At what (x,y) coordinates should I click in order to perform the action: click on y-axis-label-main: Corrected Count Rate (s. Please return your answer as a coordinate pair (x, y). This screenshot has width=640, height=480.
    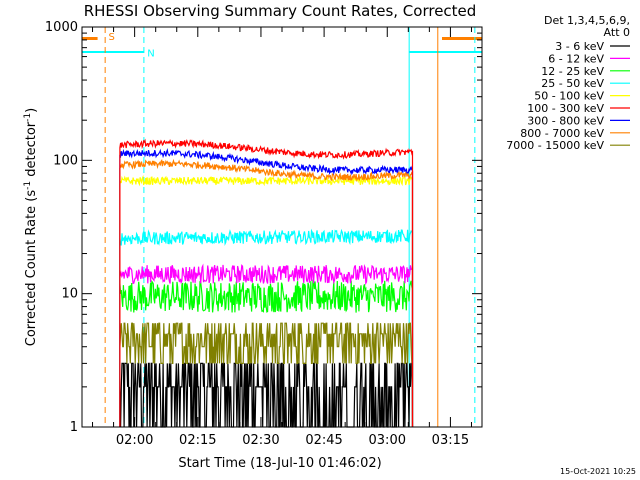
    Looking at the image, I should click on (31, 268).